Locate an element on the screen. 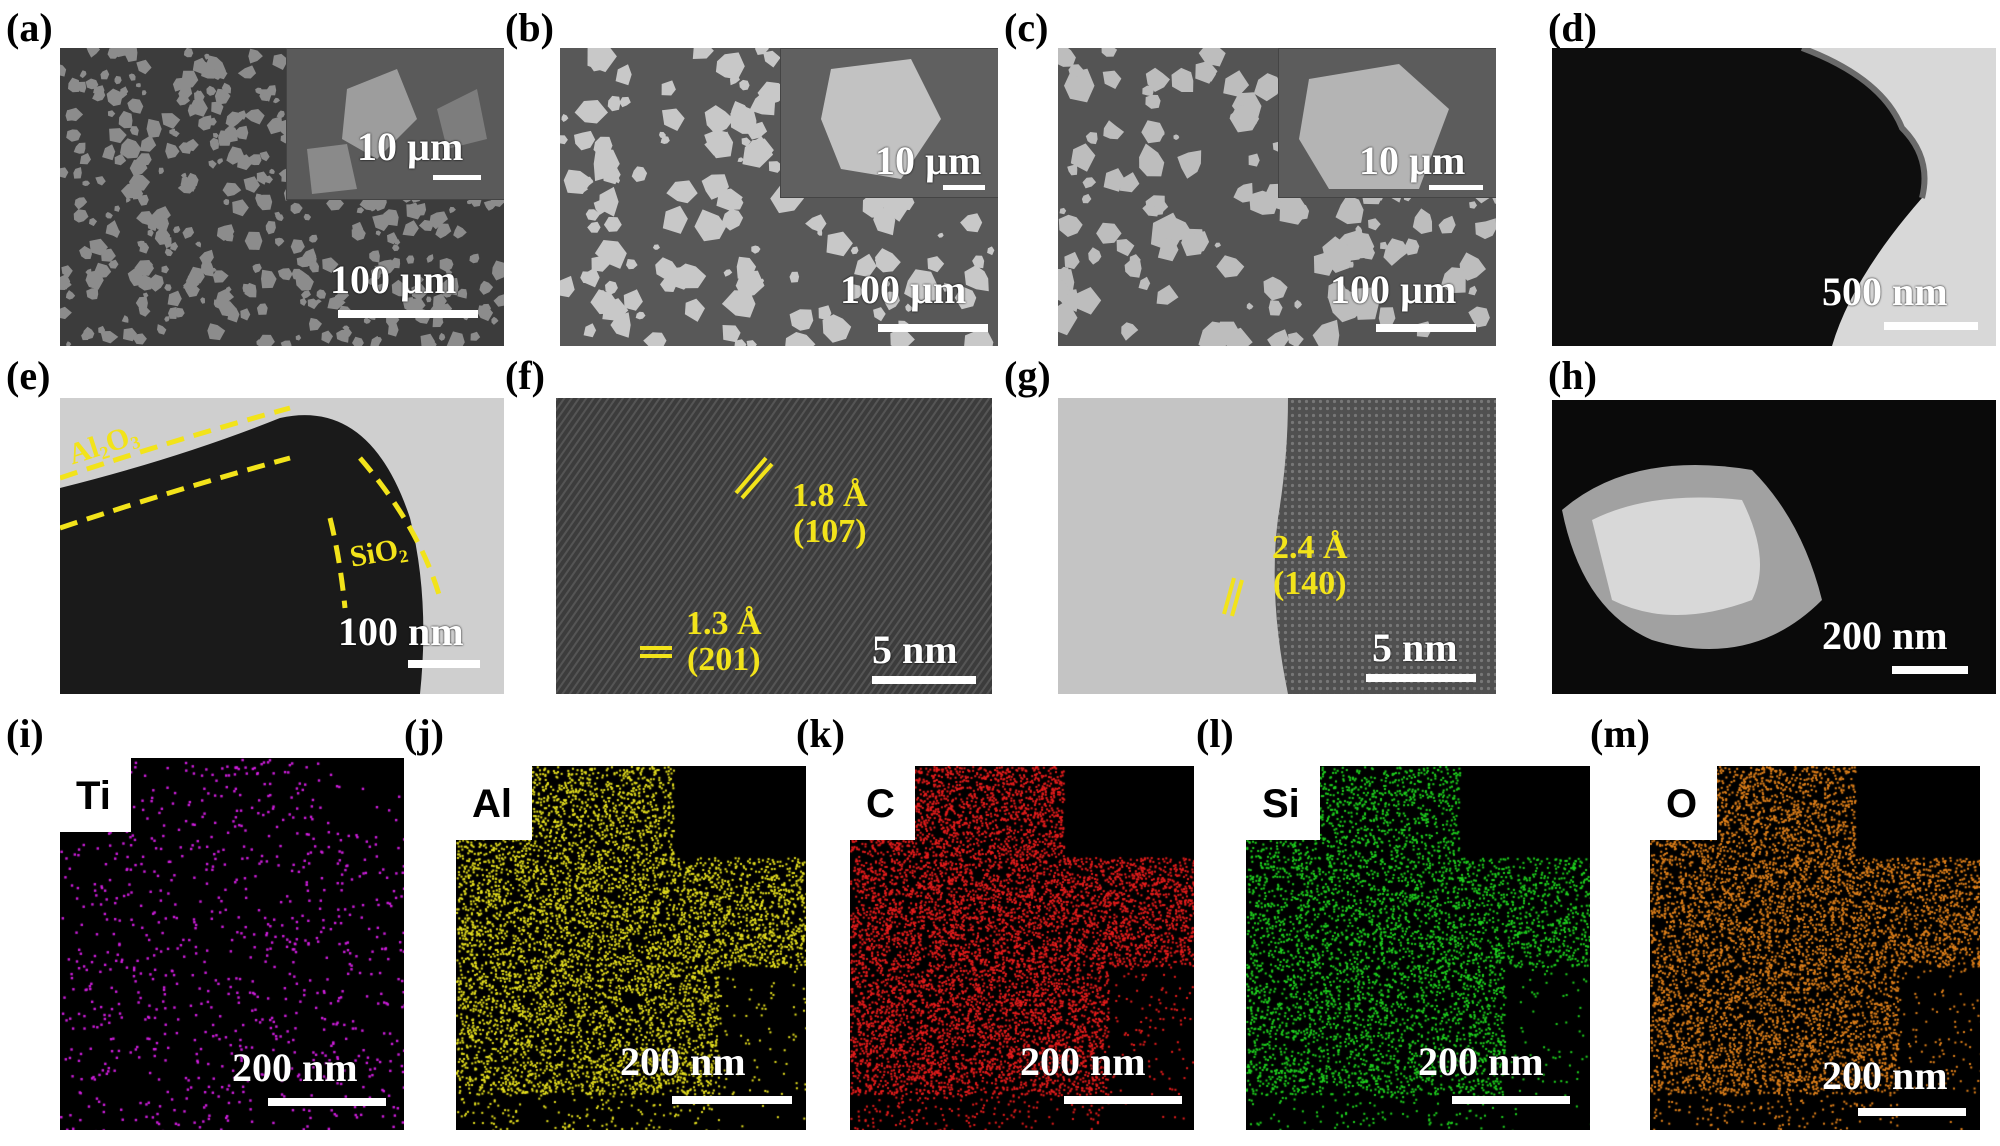  scale-bar-h is located at coordinates (1930, 670).